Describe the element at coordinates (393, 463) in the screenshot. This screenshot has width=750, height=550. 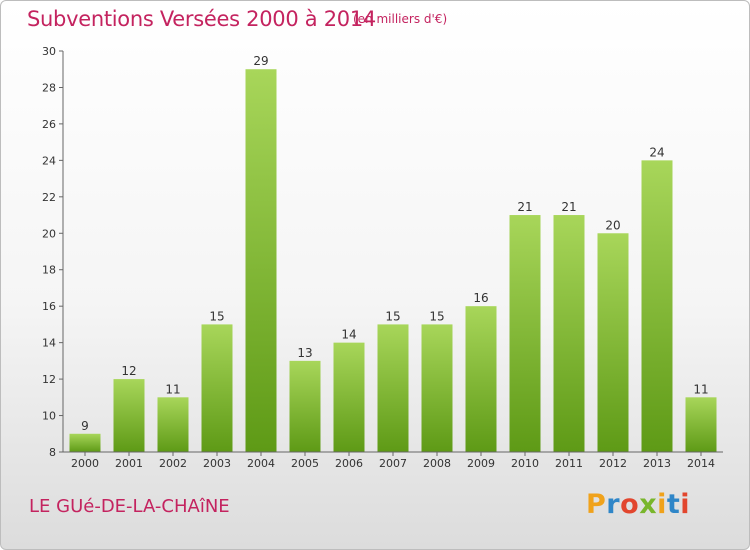
I see `x-tick-label: 2007` at that location.